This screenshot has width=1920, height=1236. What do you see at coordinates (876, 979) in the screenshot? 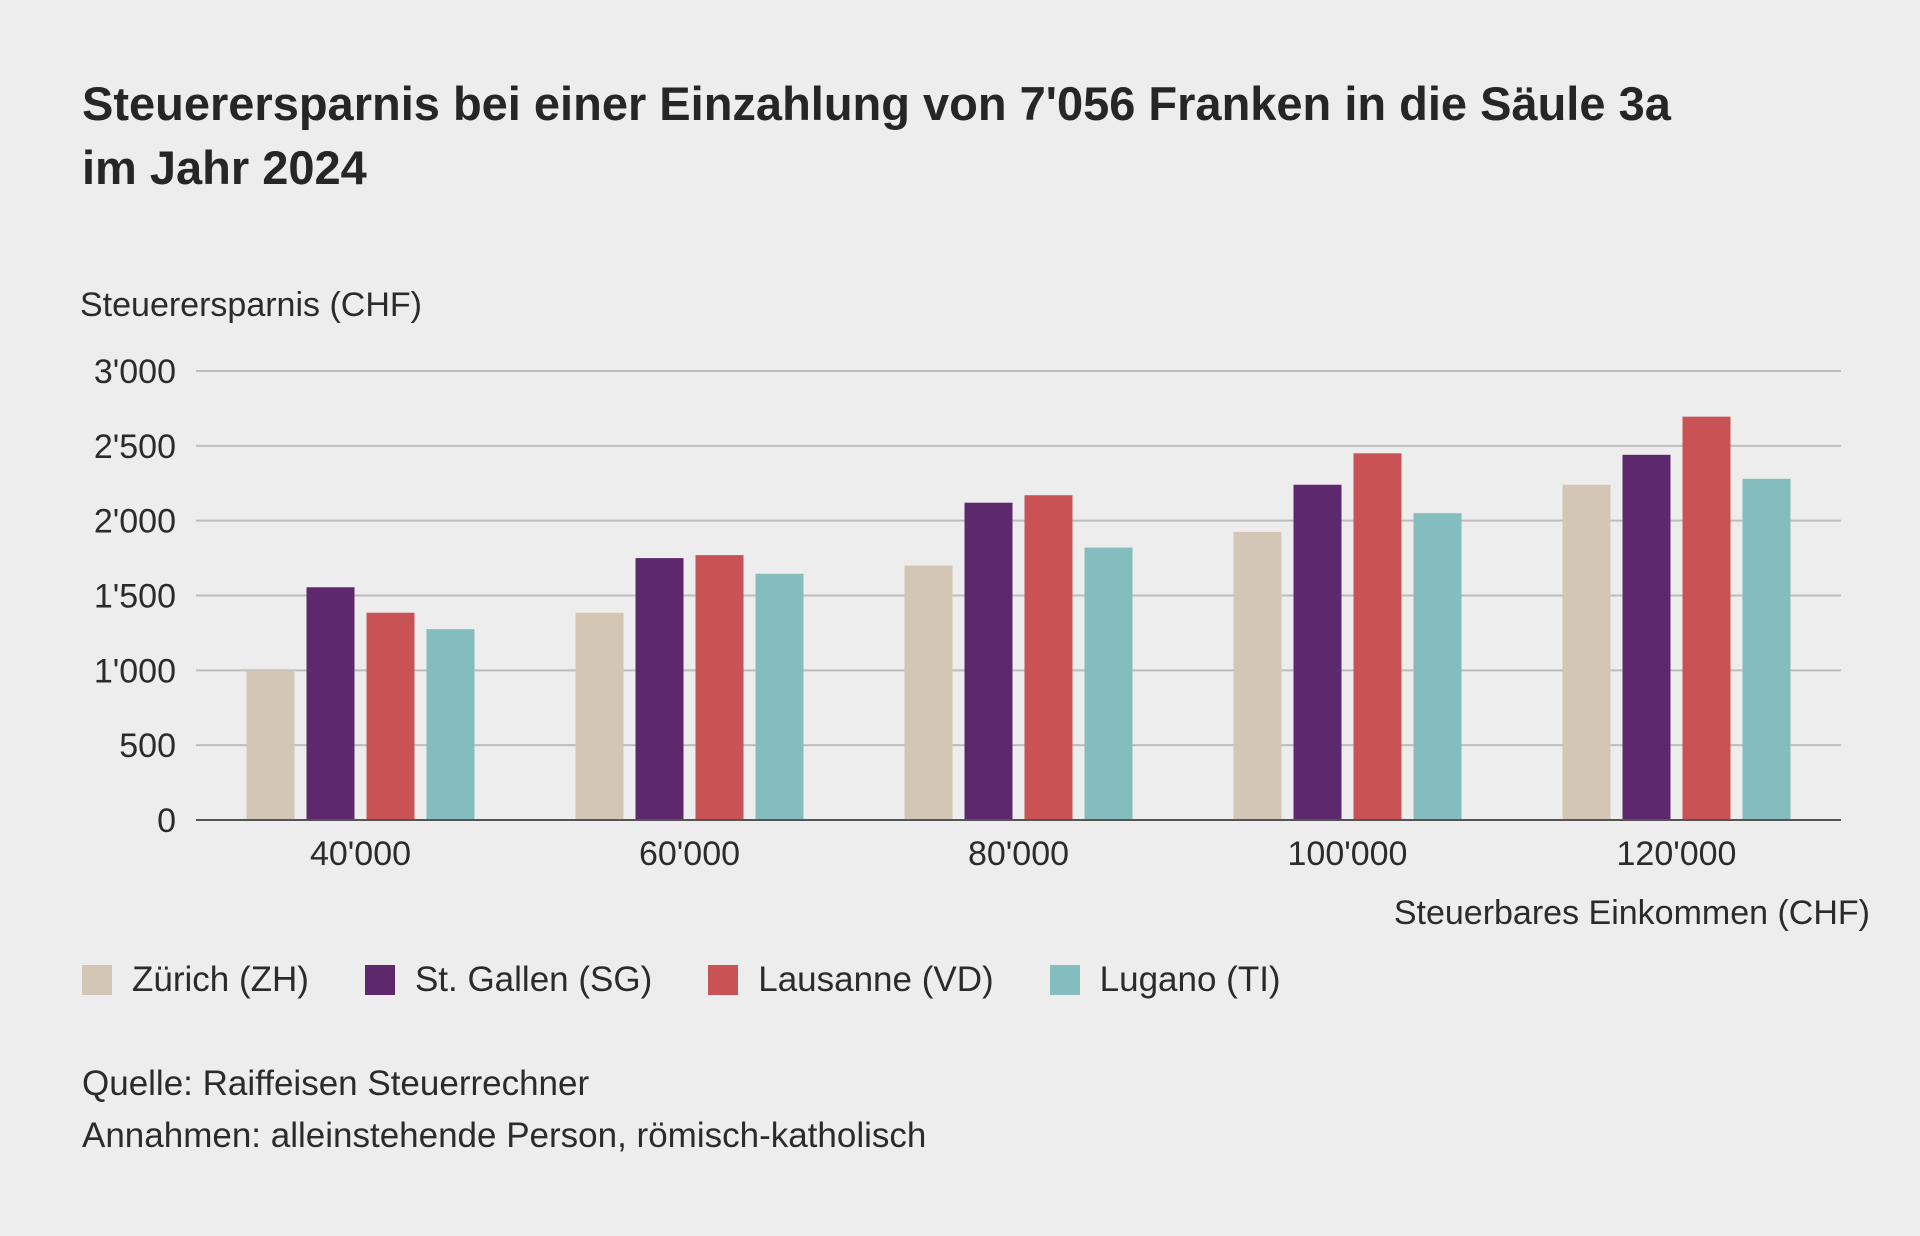
I see `legend-label: Lausanne (VD)` at bounding box center [876, 979].